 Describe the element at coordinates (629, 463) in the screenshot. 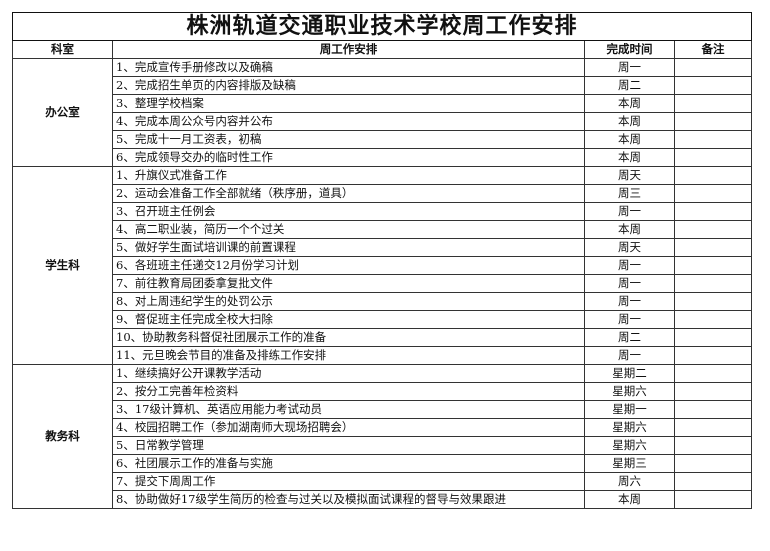

I see `time-cell: 星期三` at that location.